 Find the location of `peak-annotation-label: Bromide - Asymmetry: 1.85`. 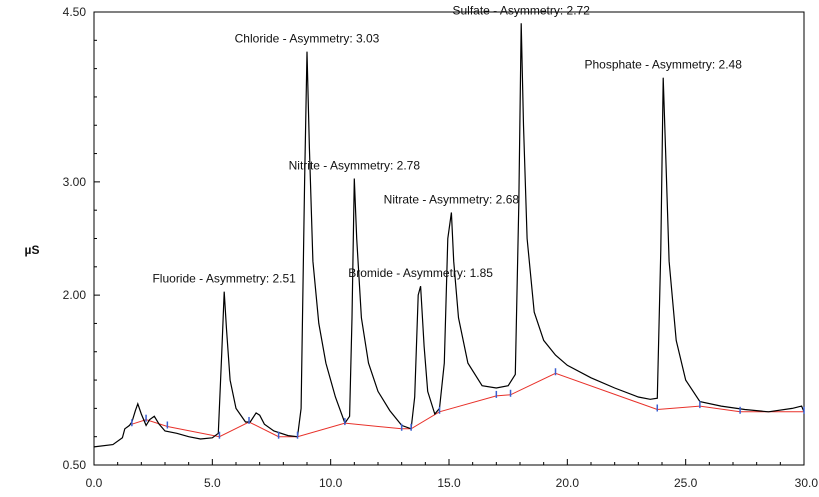

peak-annotation-label: Bromide - Asymmetry: 1.85 is located at coordinates (420, 273).